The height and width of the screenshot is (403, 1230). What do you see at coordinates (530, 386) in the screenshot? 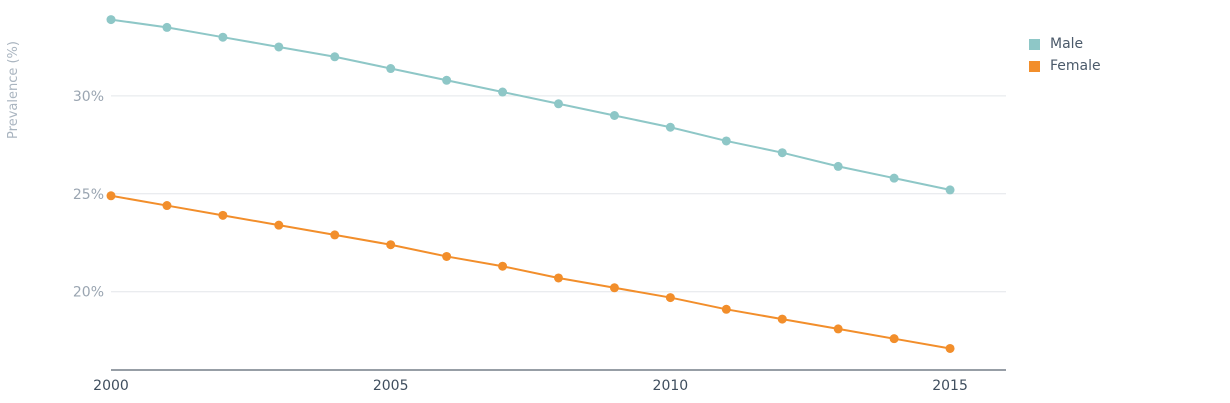
I see `x-tick-labels: 2000 2005 2010 2015` at bounding box center [530, 386].